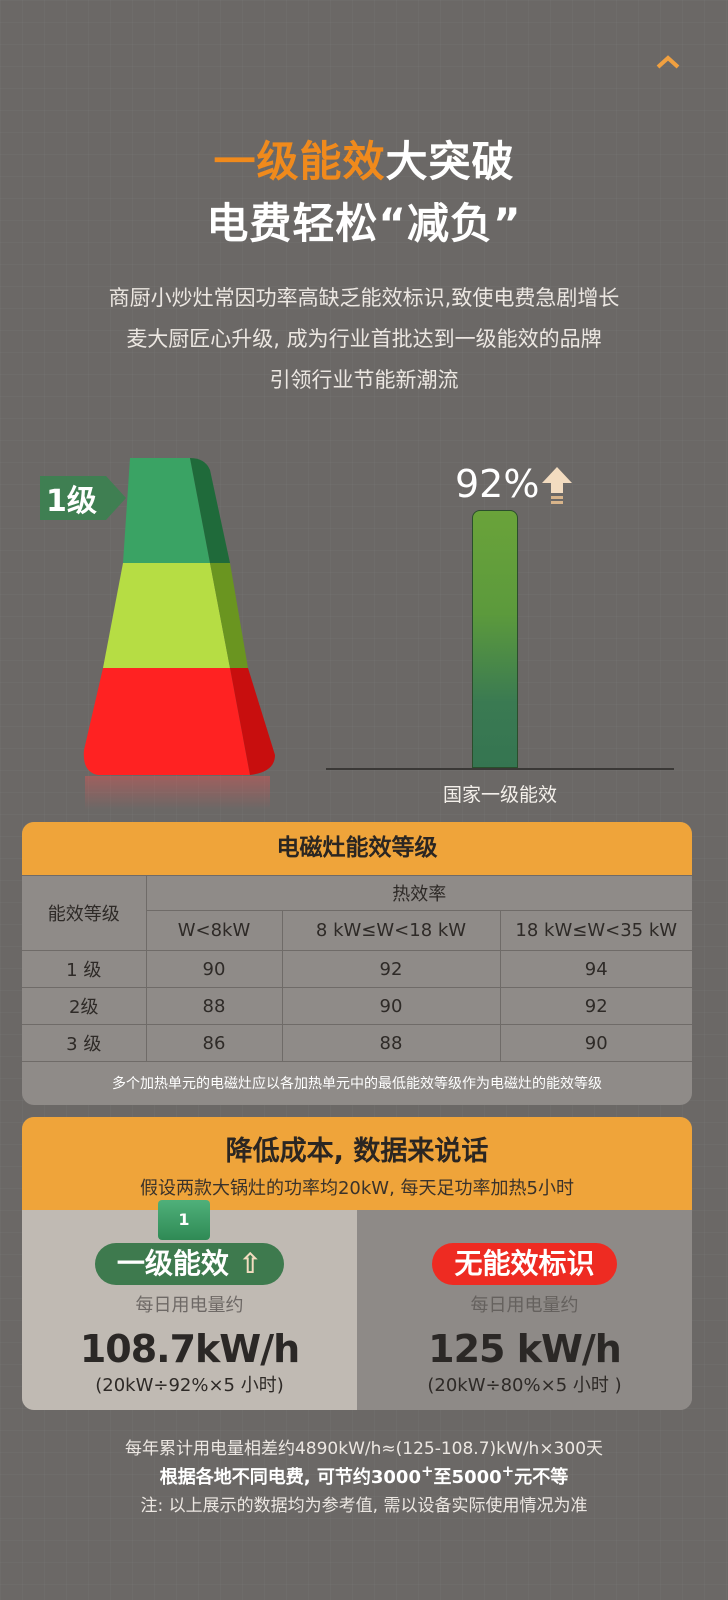 Image resolution: width=728 pixels, height=1600 pixels. I want to click on no-label-panel: 无能效标识 每日用电量约 125 kW/h (20kW÷80%×5 小时 ), so click(524, 1310).